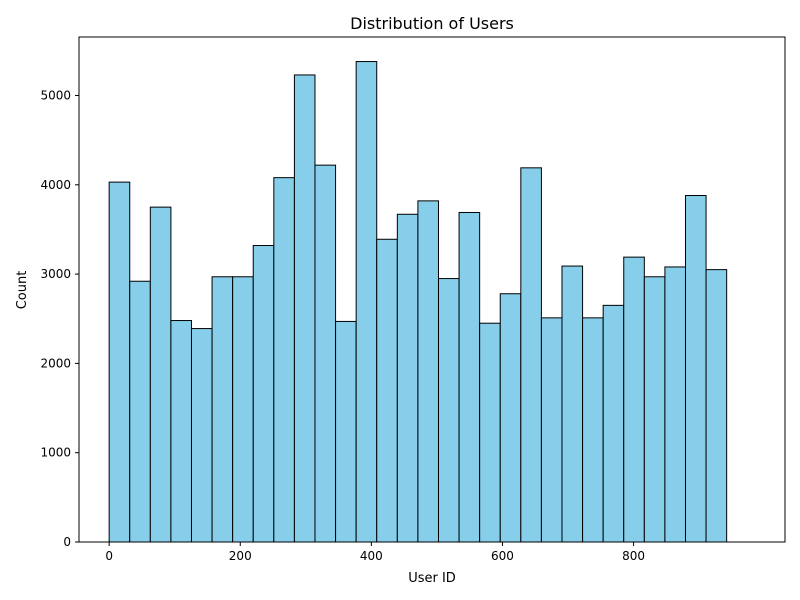 The image size is (800, 600). I want to click on x-axis-ticks: 0 200 400 600 800, so click(375, 552).